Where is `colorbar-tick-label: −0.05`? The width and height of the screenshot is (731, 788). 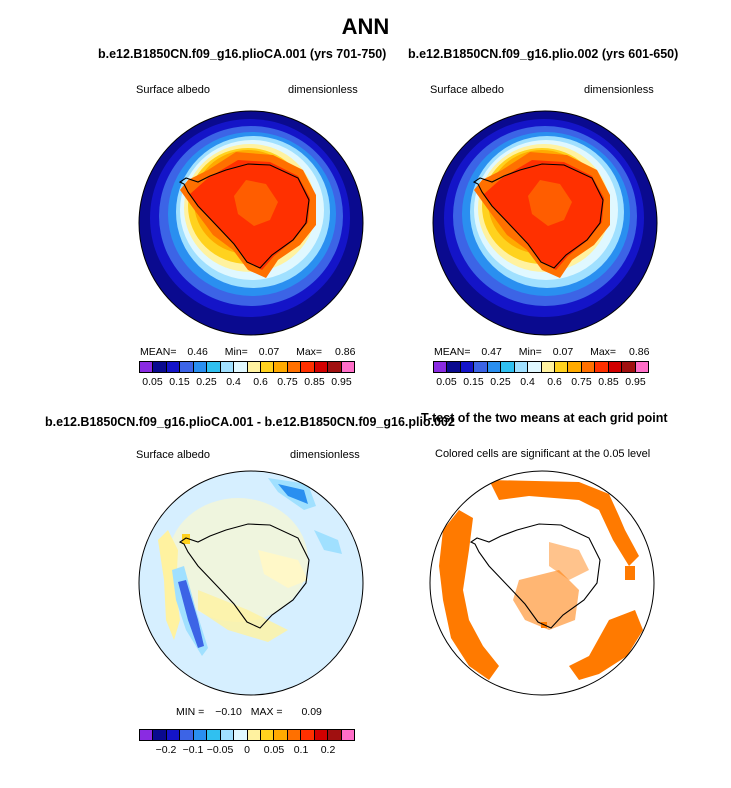 colorbar-tick-label: −0.05 is located at coordinates (220, 750).